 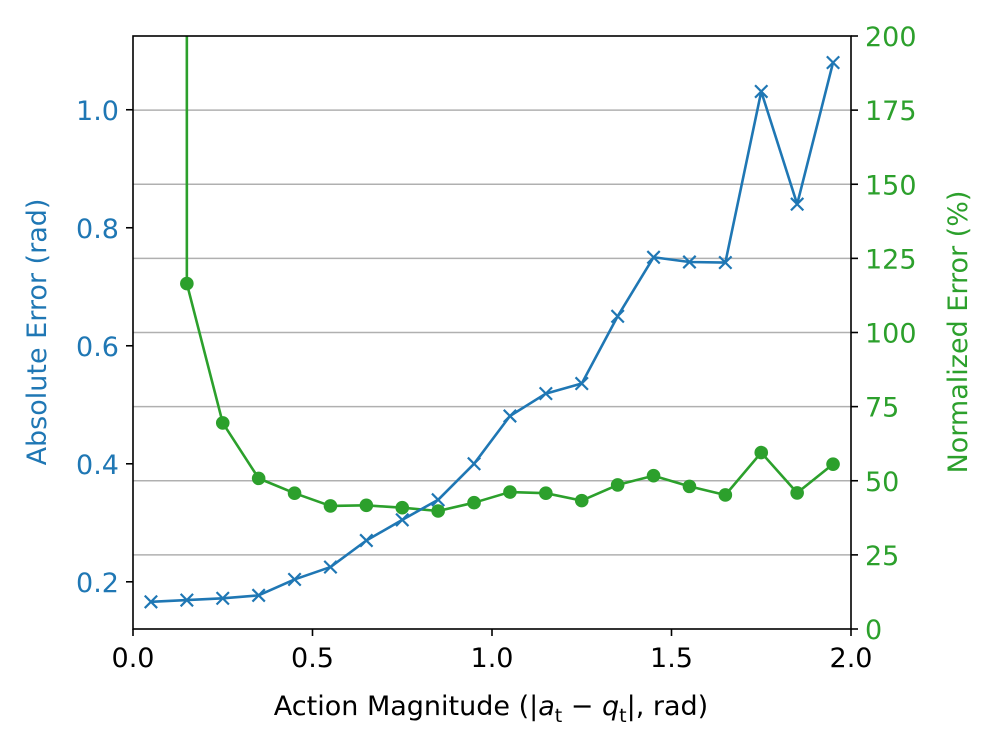 What do you see at coordinates (97, 229) in the screenshot?
I see `y-left-tick-label: 0.8` at bounding box center [97, 229].